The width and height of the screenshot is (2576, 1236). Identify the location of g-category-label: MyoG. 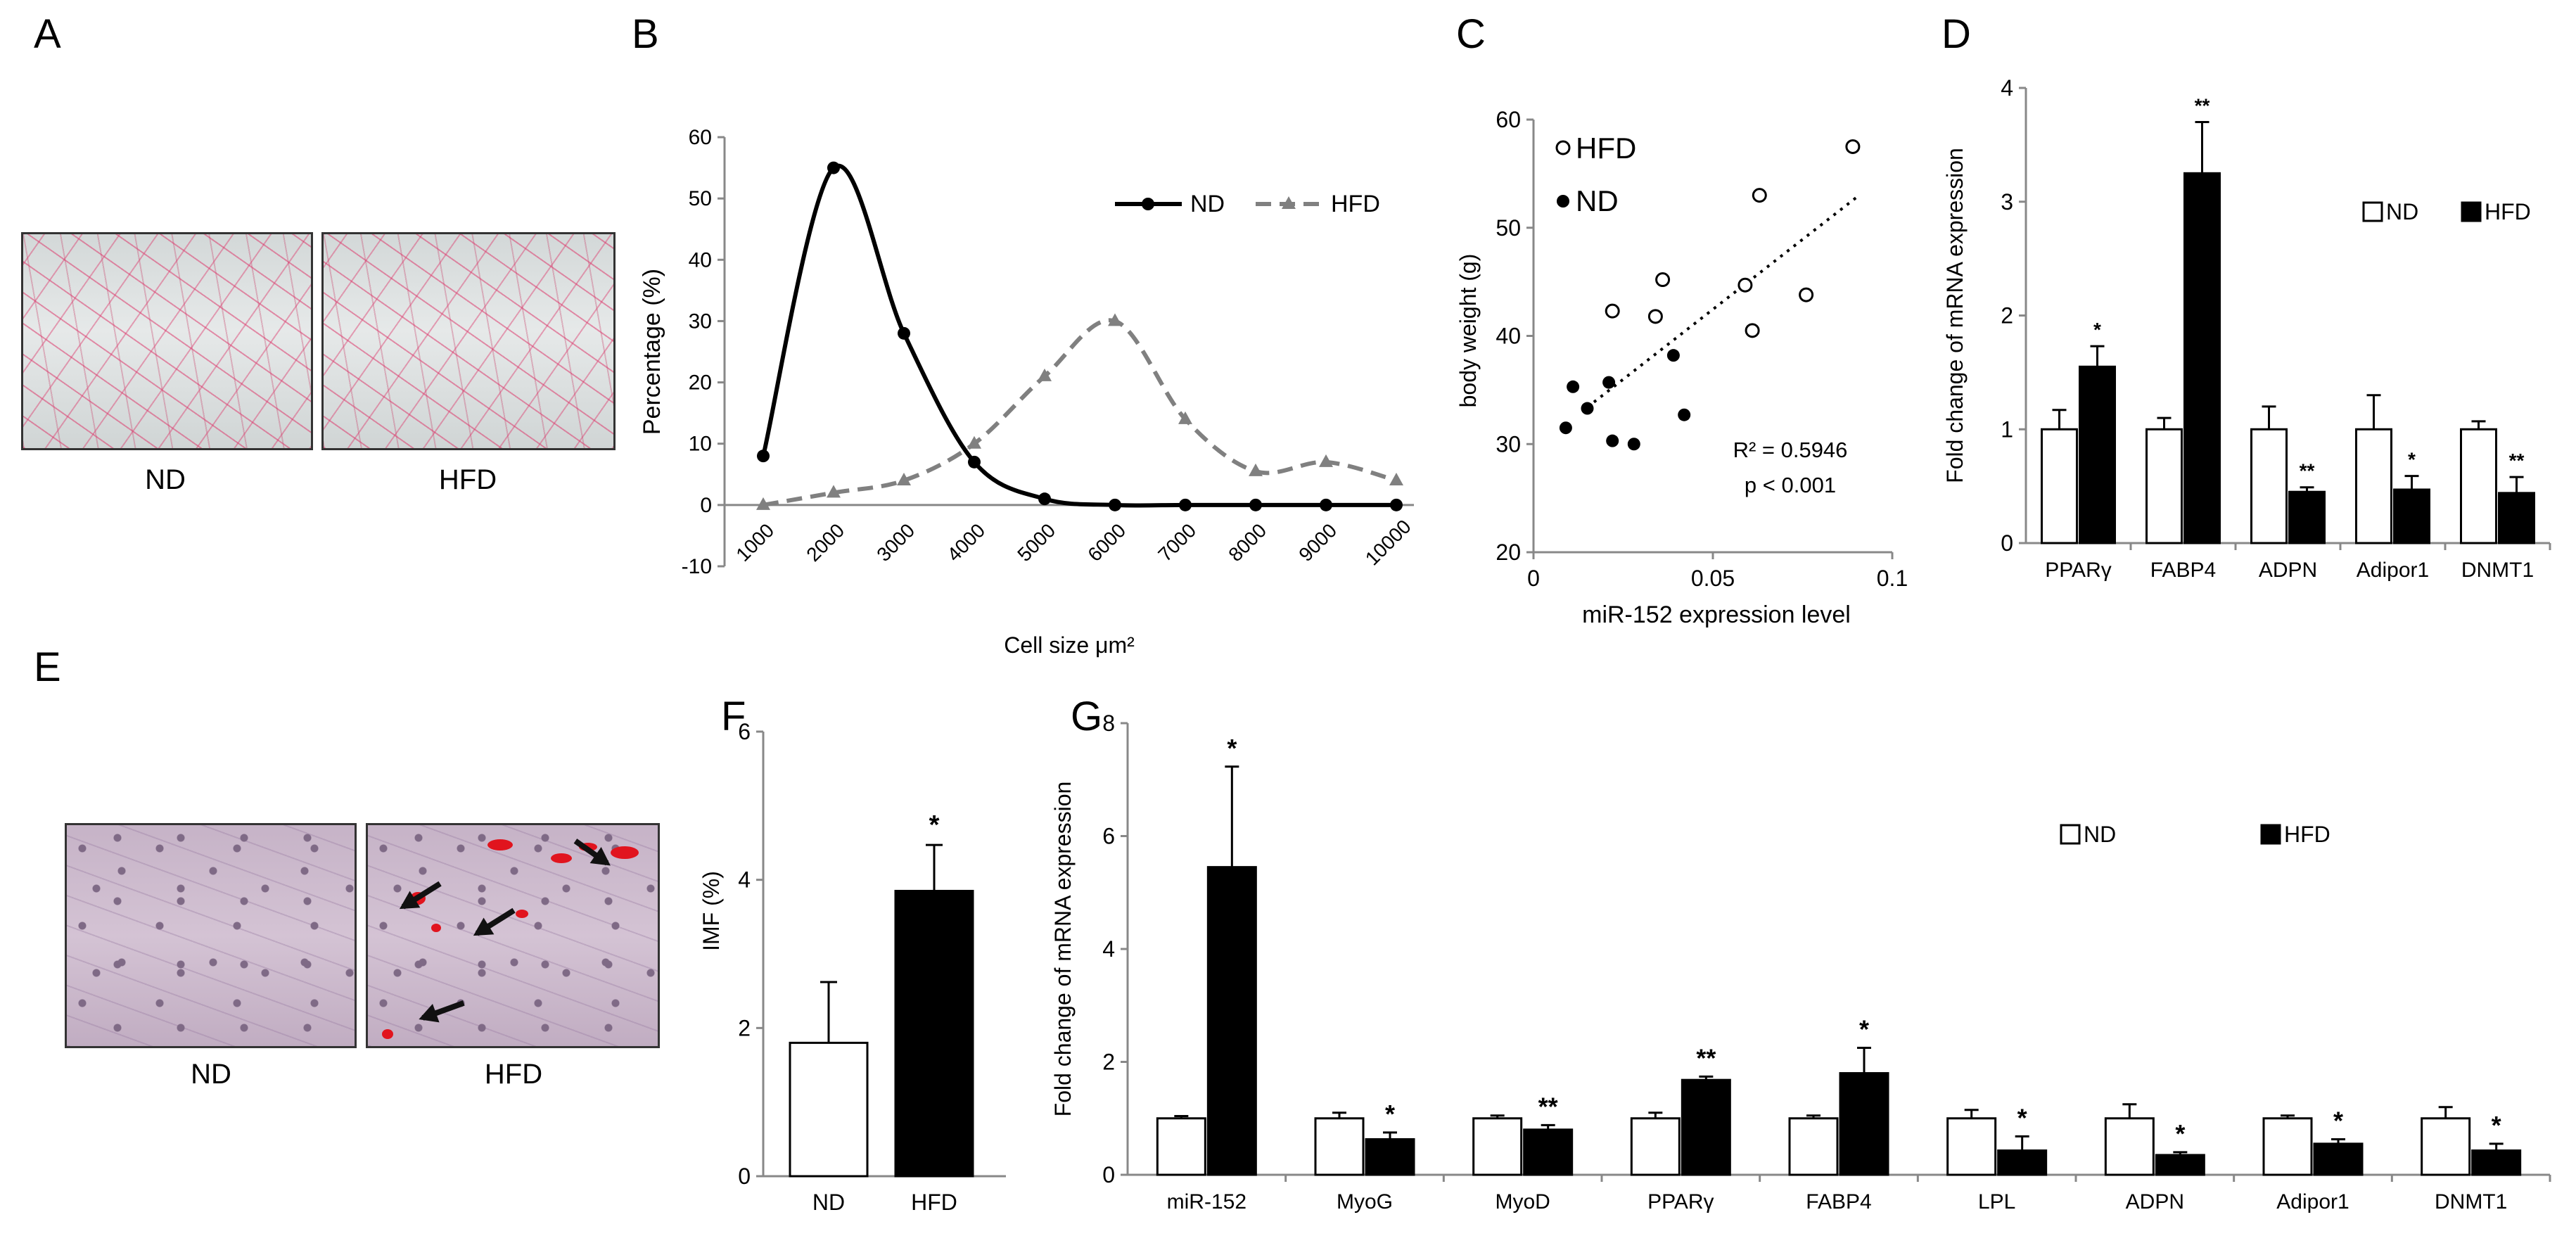
(1365, 1201).